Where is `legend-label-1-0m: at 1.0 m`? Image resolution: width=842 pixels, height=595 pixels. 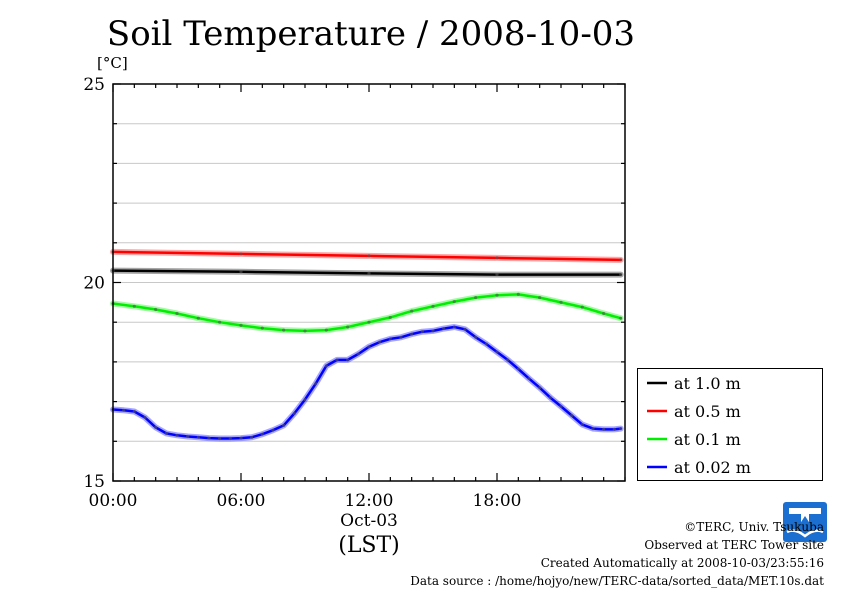
legend-label-1-0m: at 1.0 m is located at coordinates (707, 383).